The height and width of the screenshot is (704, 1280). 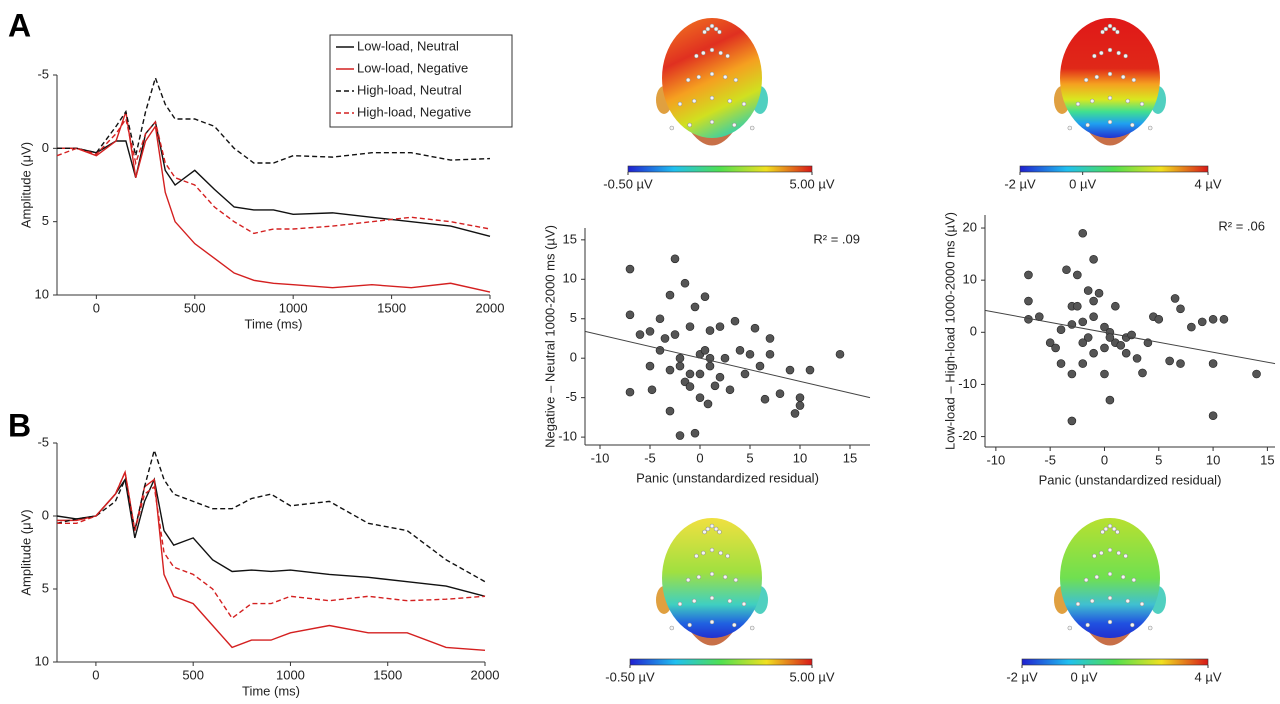 I want to click on colorbar-label: 0 µV, so click(x=1082, y=183).